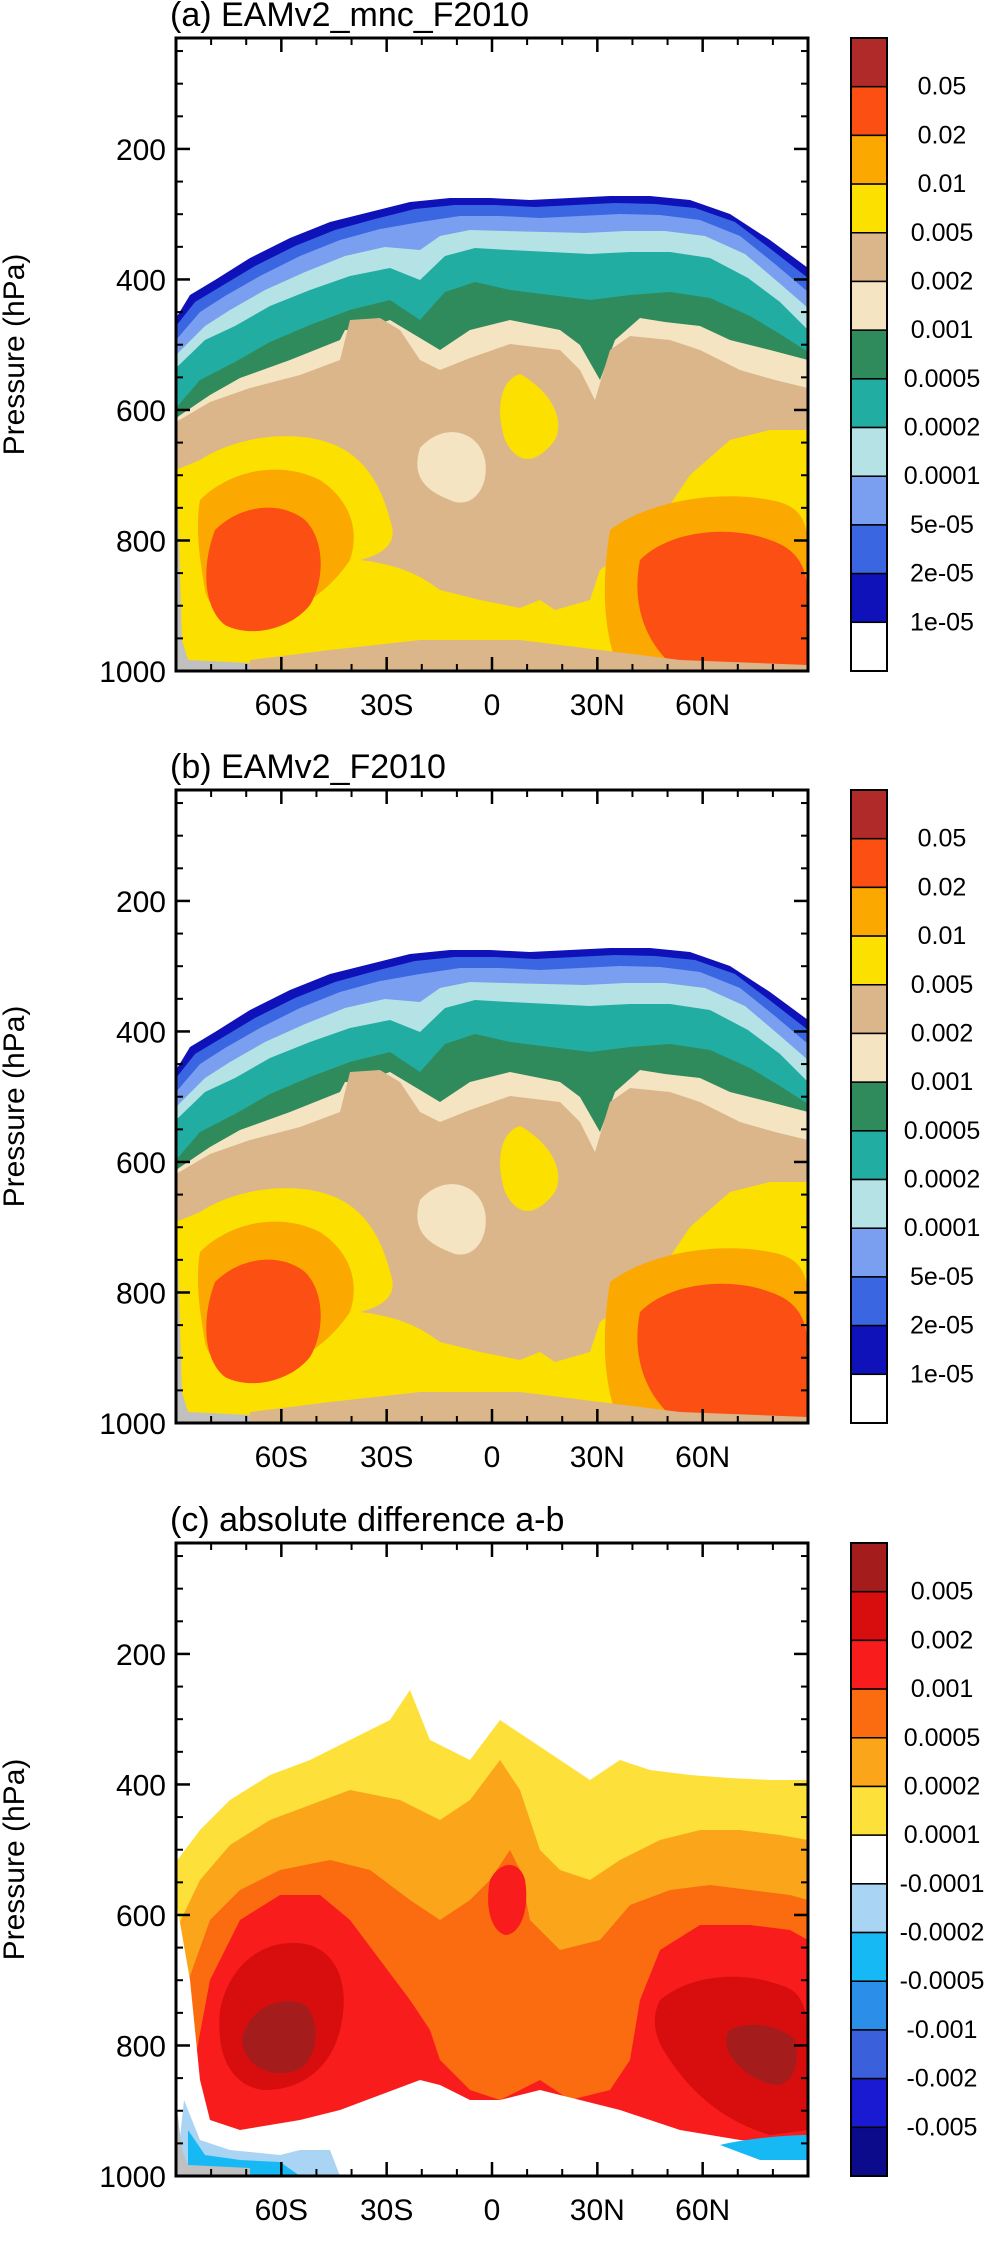  Describe the element at coordinates (507, 1900) in the screenshot. I see `level-0.001-mid` at that location.